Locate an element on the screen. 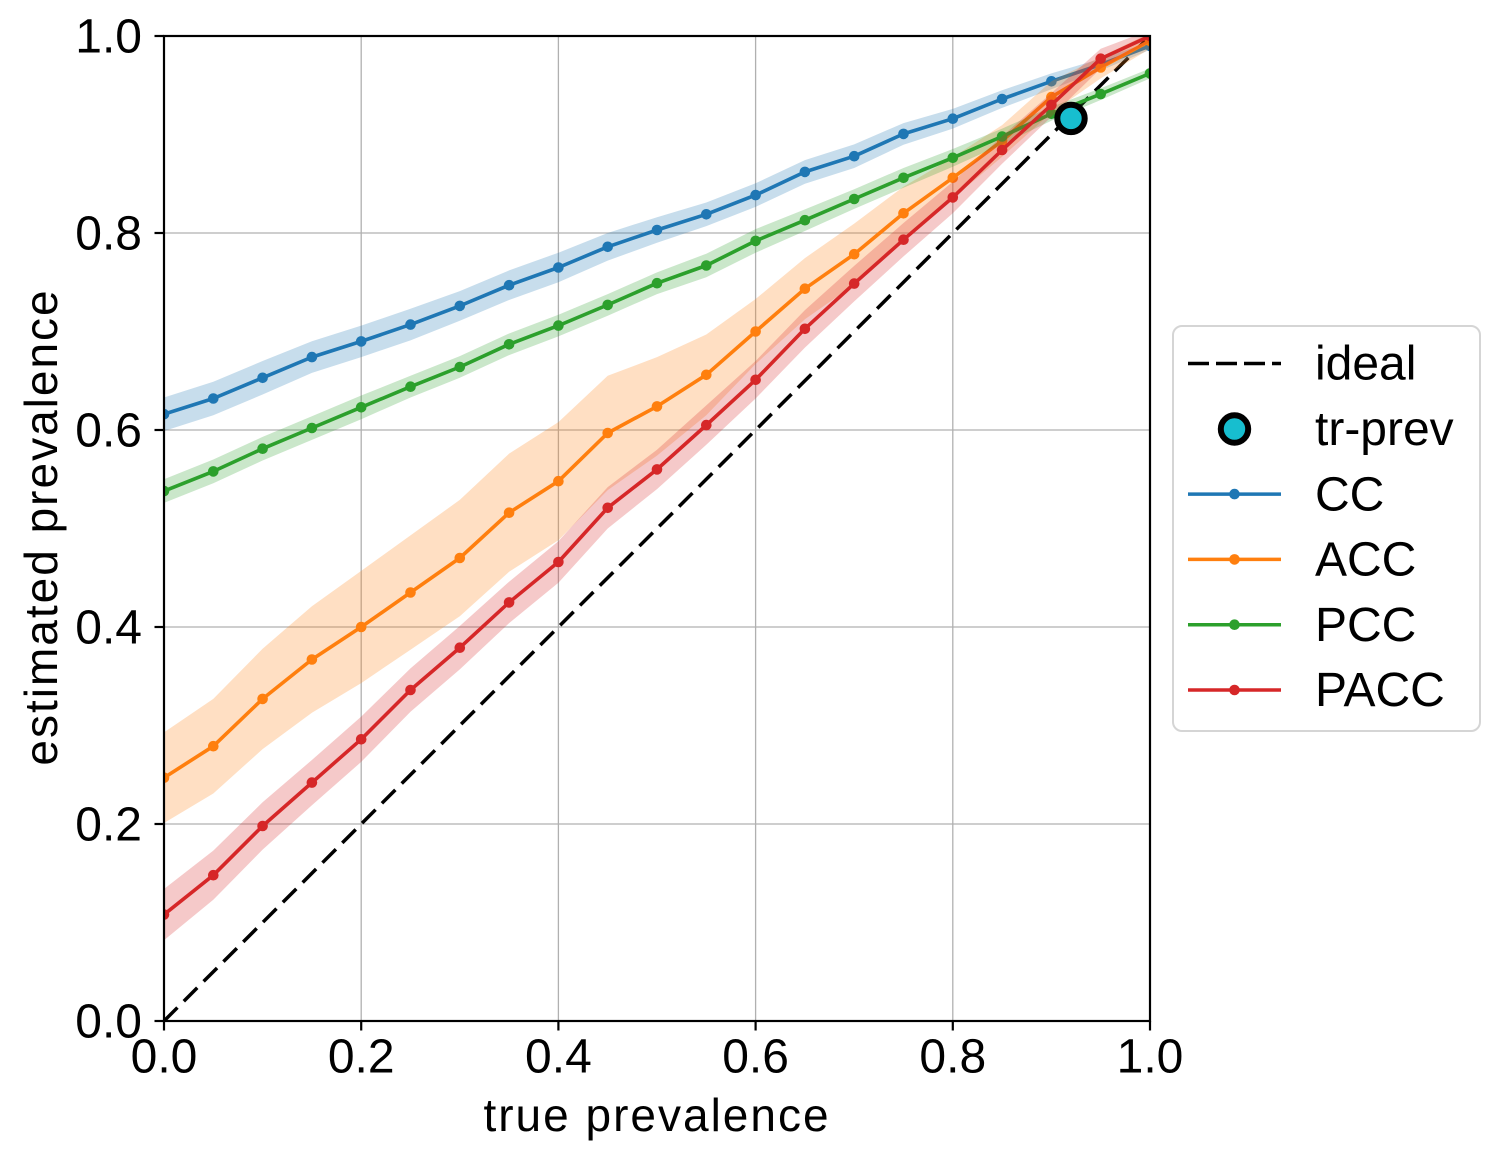  svg-text: estimated prevalence is located at coordinates (41, 526).